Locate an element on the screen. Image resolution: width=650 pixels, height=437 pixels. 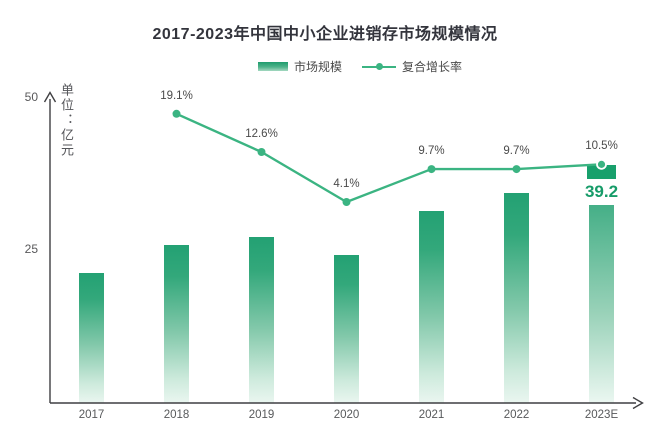
legend-line-label: 复合增长率 is located at coordinates (432, 67).